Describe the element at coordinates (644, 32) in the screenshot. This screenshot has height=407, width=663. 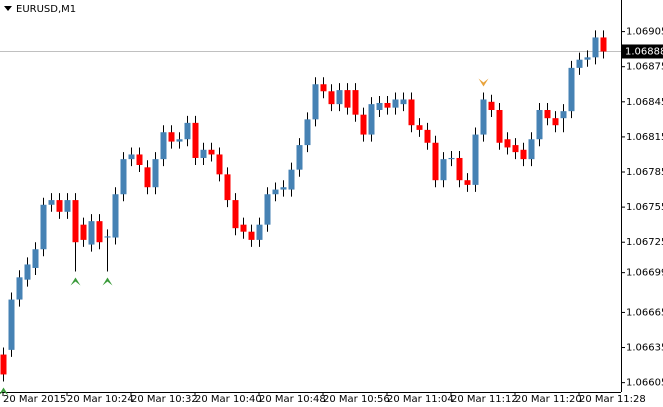
I see `y-tick-label: 1.06905` at that location.